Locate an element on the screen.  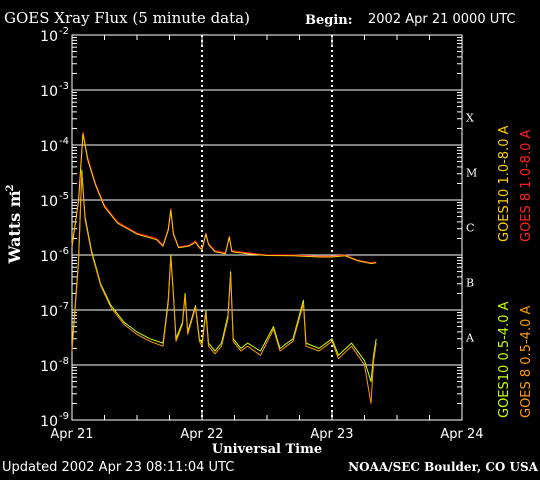
begin-label: Begin: is located at coordinates (329, 20).